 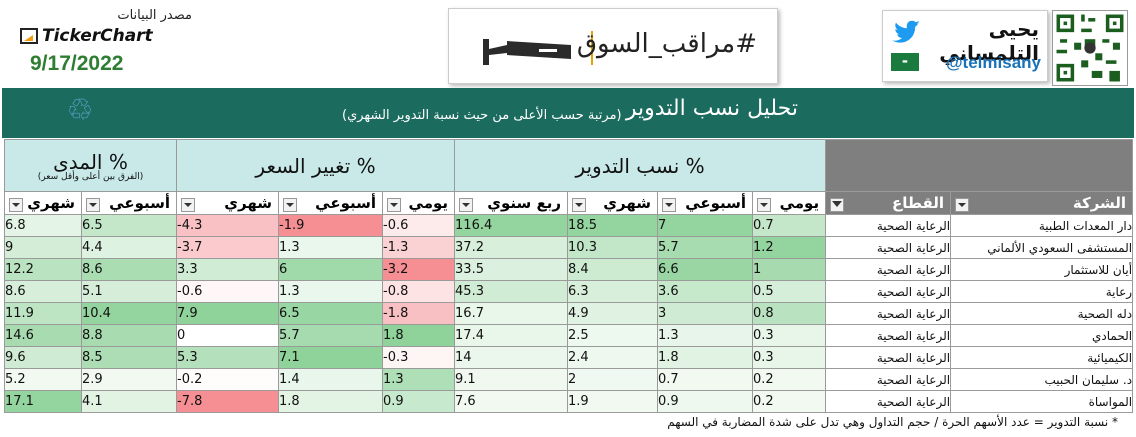 What do you see at coordinates (613, 247) in the screenshot?
I see `cell-turnover-monthly: 10.3` at bounding box center [613, 247].